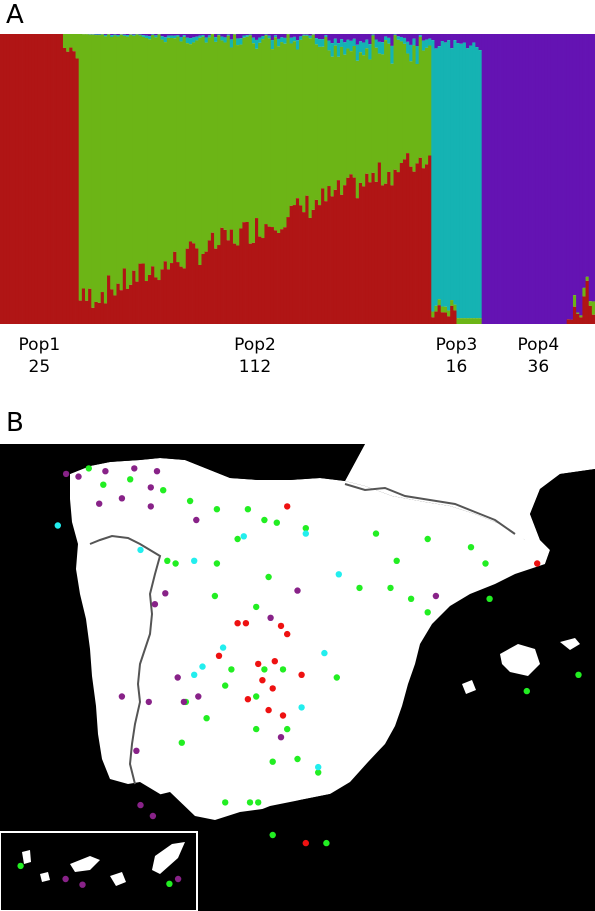 The width and height of the screenshot is (595, 911). I want to click on menorca, so click(570, 644).